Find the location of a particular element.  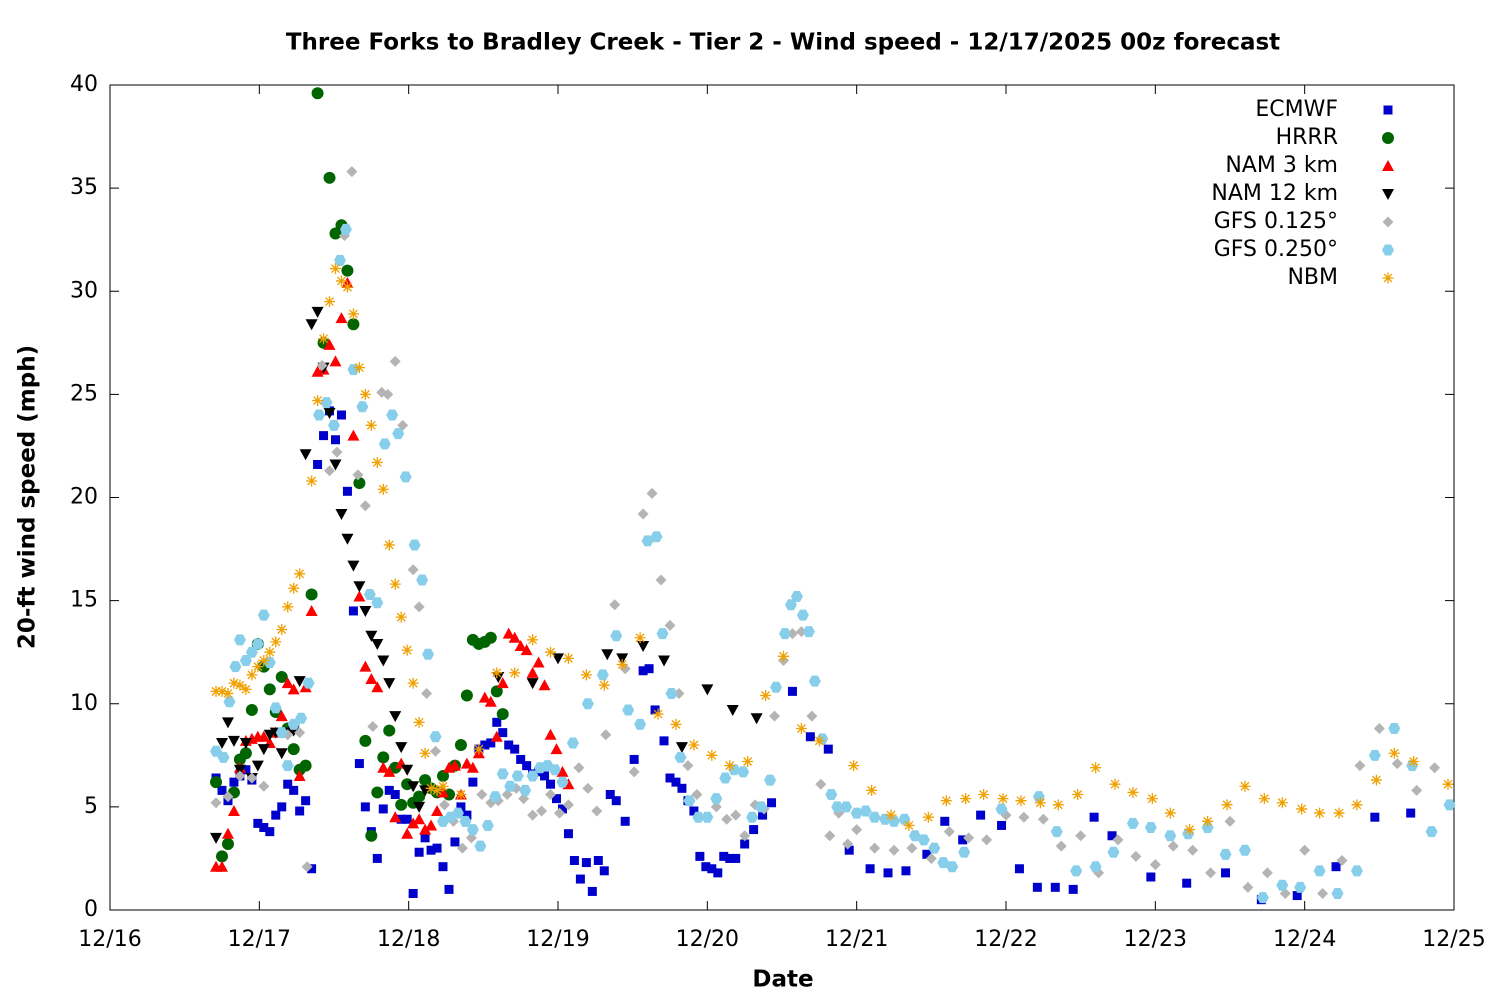

x-tick-label: 12/17 is located at coordinates (259, 939).